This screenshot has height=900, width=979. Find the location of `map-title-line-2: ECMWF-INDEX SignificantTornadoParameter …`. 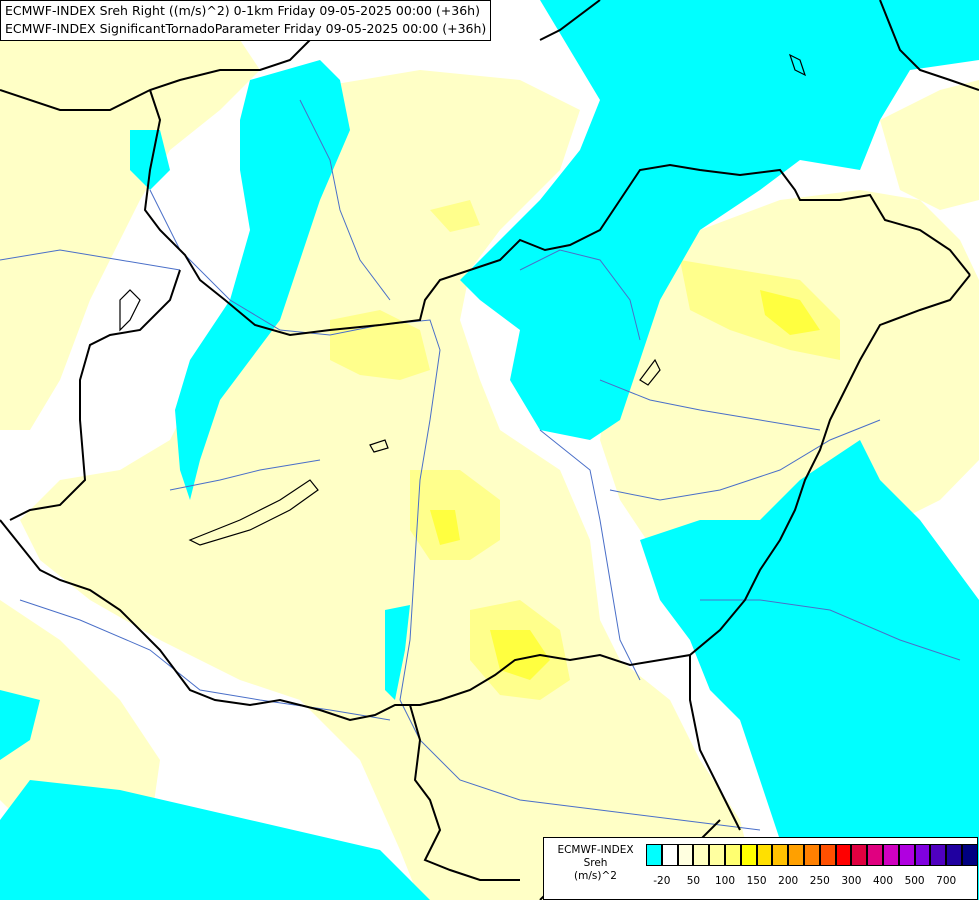

map-title-line-2: ECMWF-INDEX SignificantTornadoParameter … is located at coordinates (246, 28).